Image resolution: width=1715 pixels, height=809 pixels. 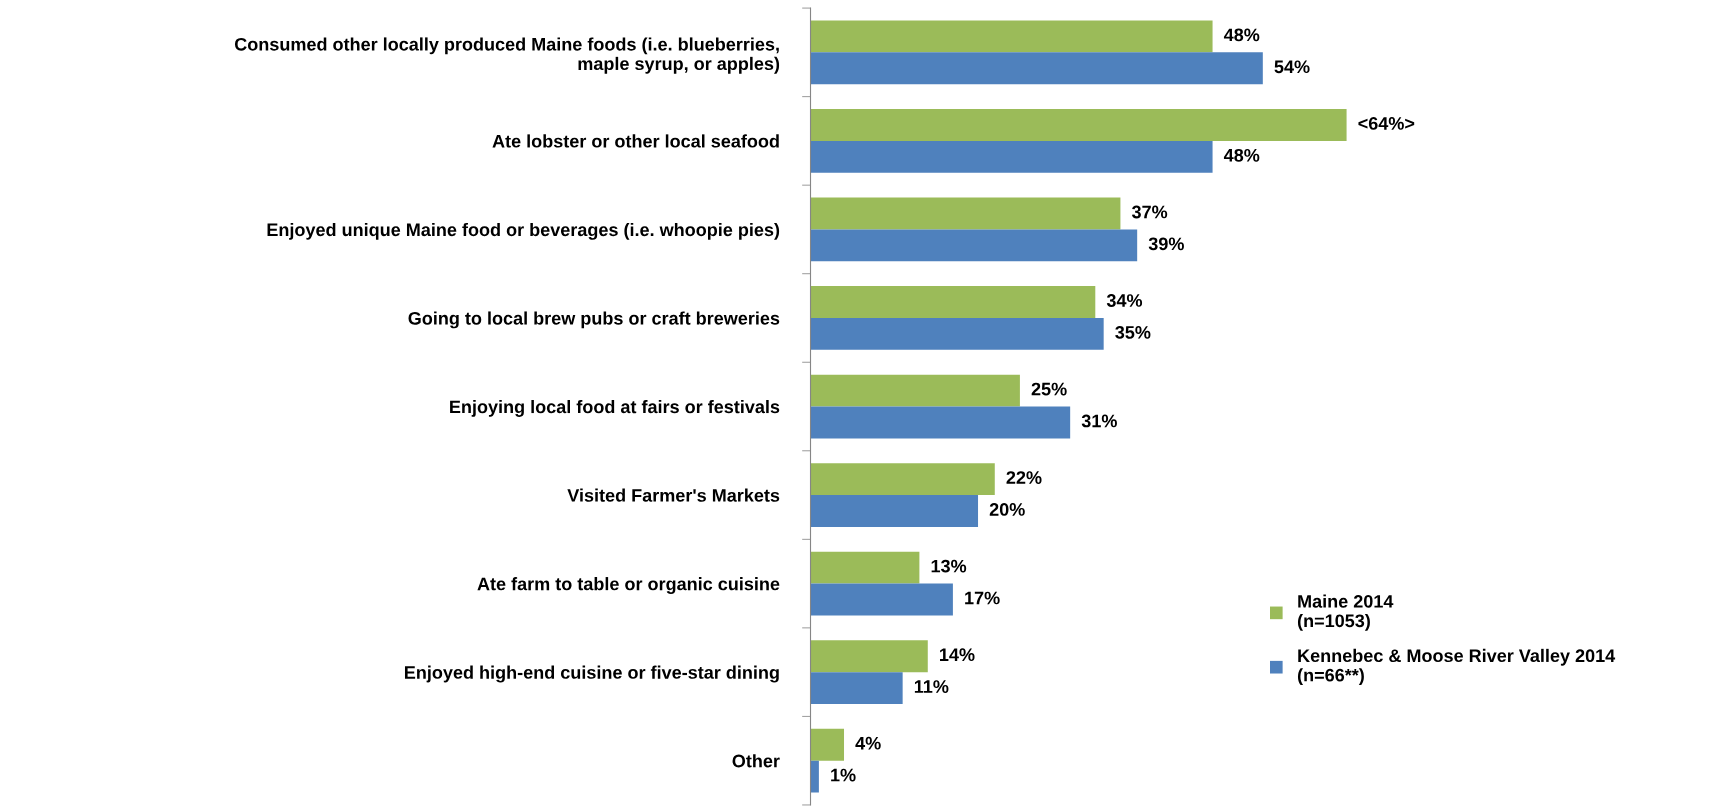 What do you see at coordinates (931, 686) in the screenshot?
I see `data-label: 11%` at bounding box center [931, 686].